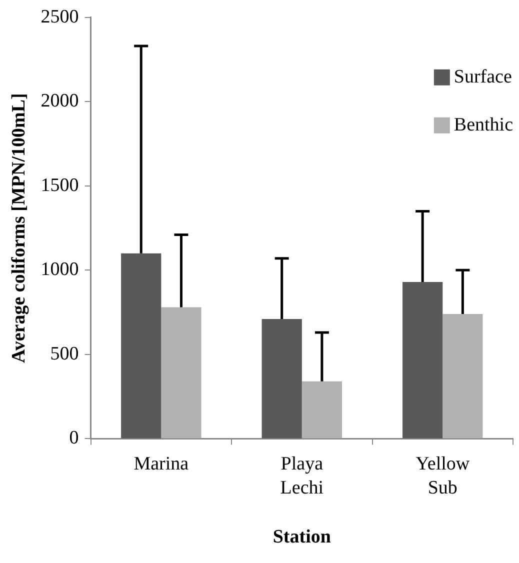 The height and width of the screenshot is (563, 519). What do you see at coordinates (59, 101) in the screenshot?
I see `y-tick-label: 2000` at bounding box center [59, 101].